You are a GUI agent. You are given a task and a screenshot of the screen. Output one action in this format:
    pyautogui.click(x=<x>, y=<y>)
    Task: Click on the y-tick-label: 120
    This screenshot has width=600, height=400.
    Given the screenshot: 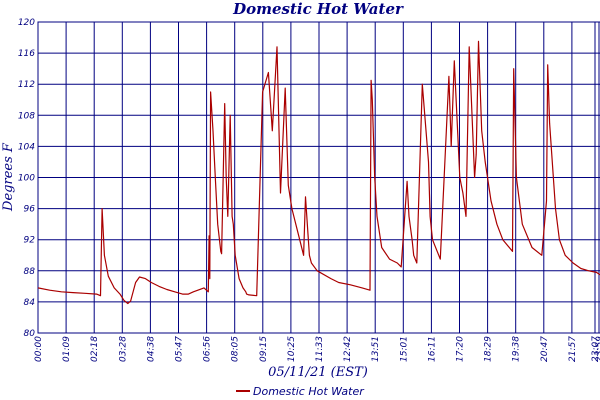 What is the action you would take?
    pyautogui.click(x=26, y=23)
    